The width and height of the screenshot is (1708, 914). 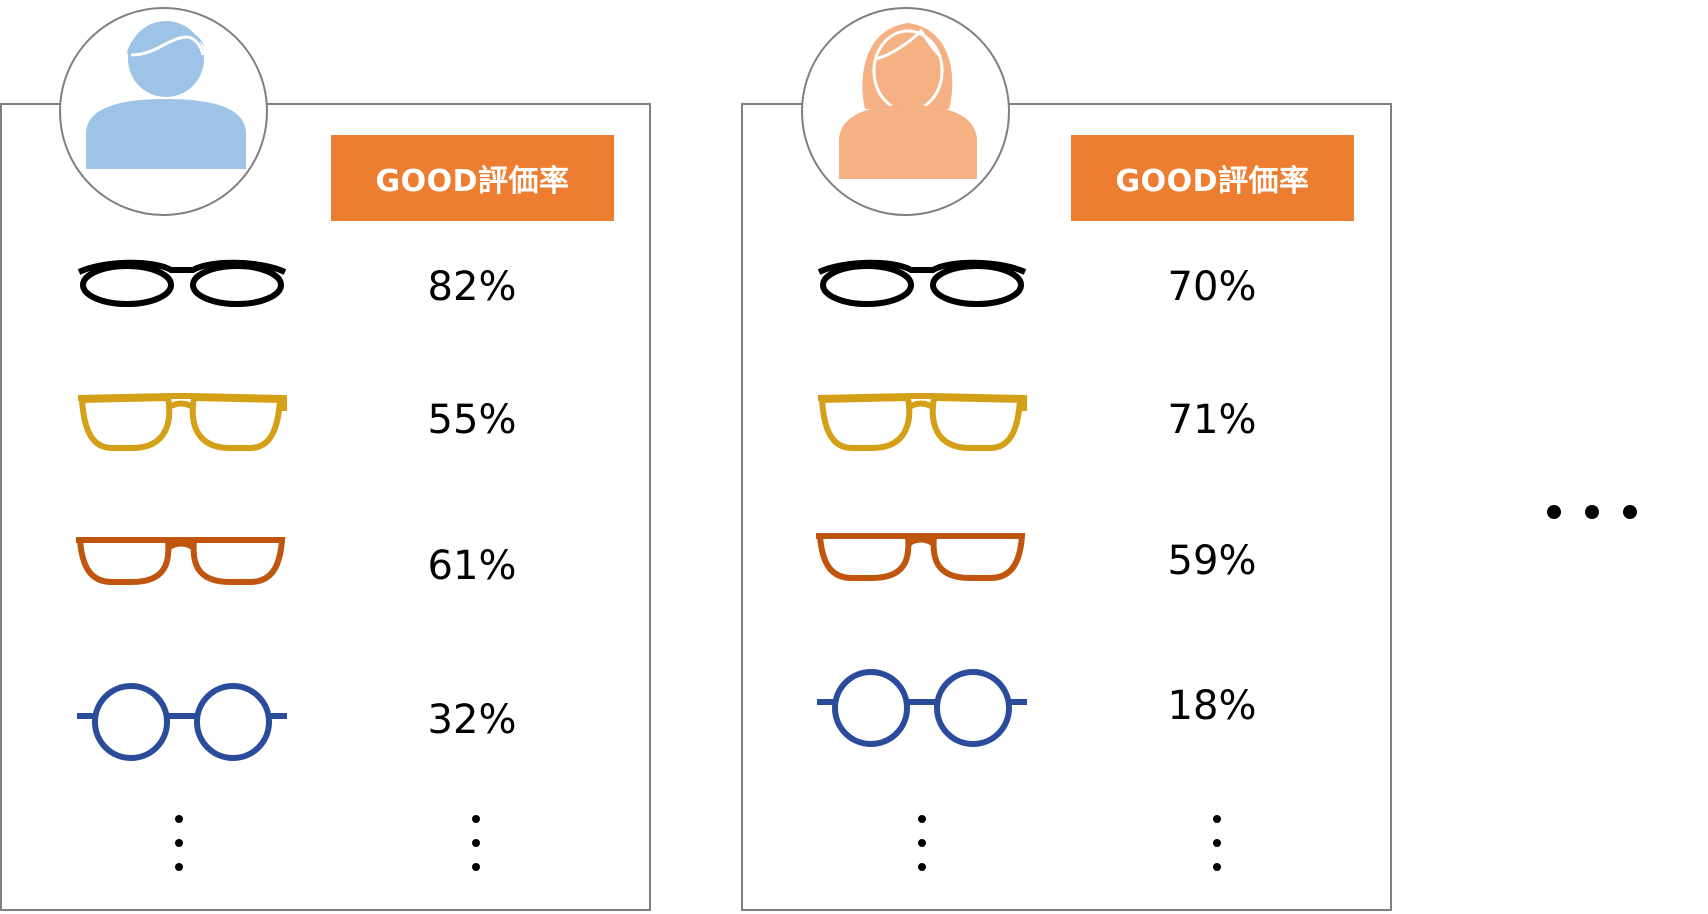 What do you see at coordinates (472, 720) in the screenshot?
I see `rate-value: 32%` at bounding box center [472, 720].